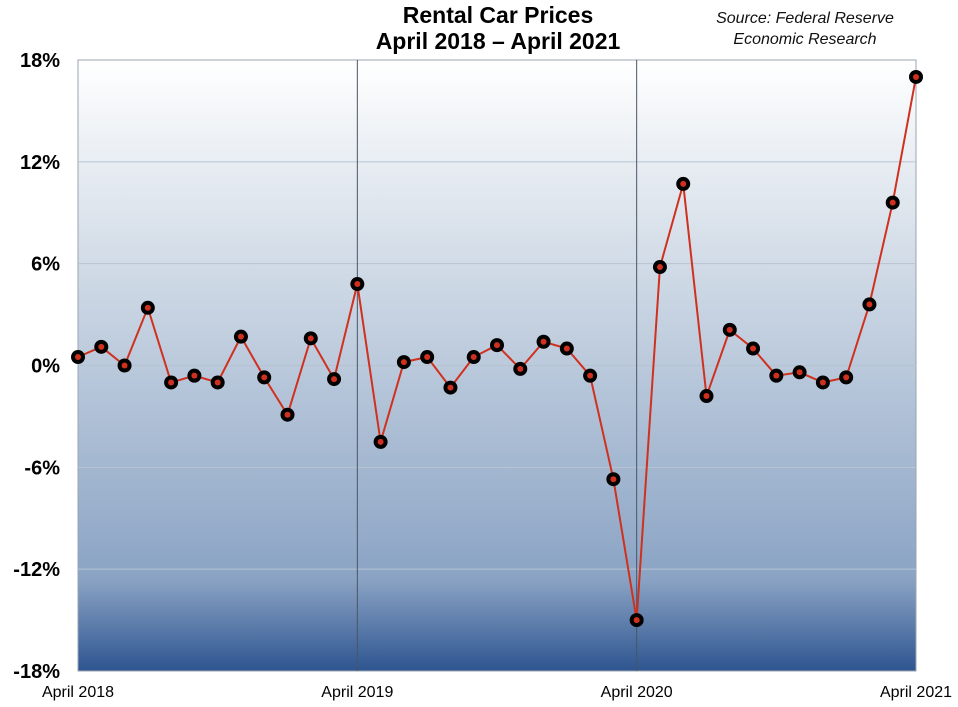 The height and width of the screenshot is (707, 958). I want to click on y-tick-label: -18%, so click(36, 672).